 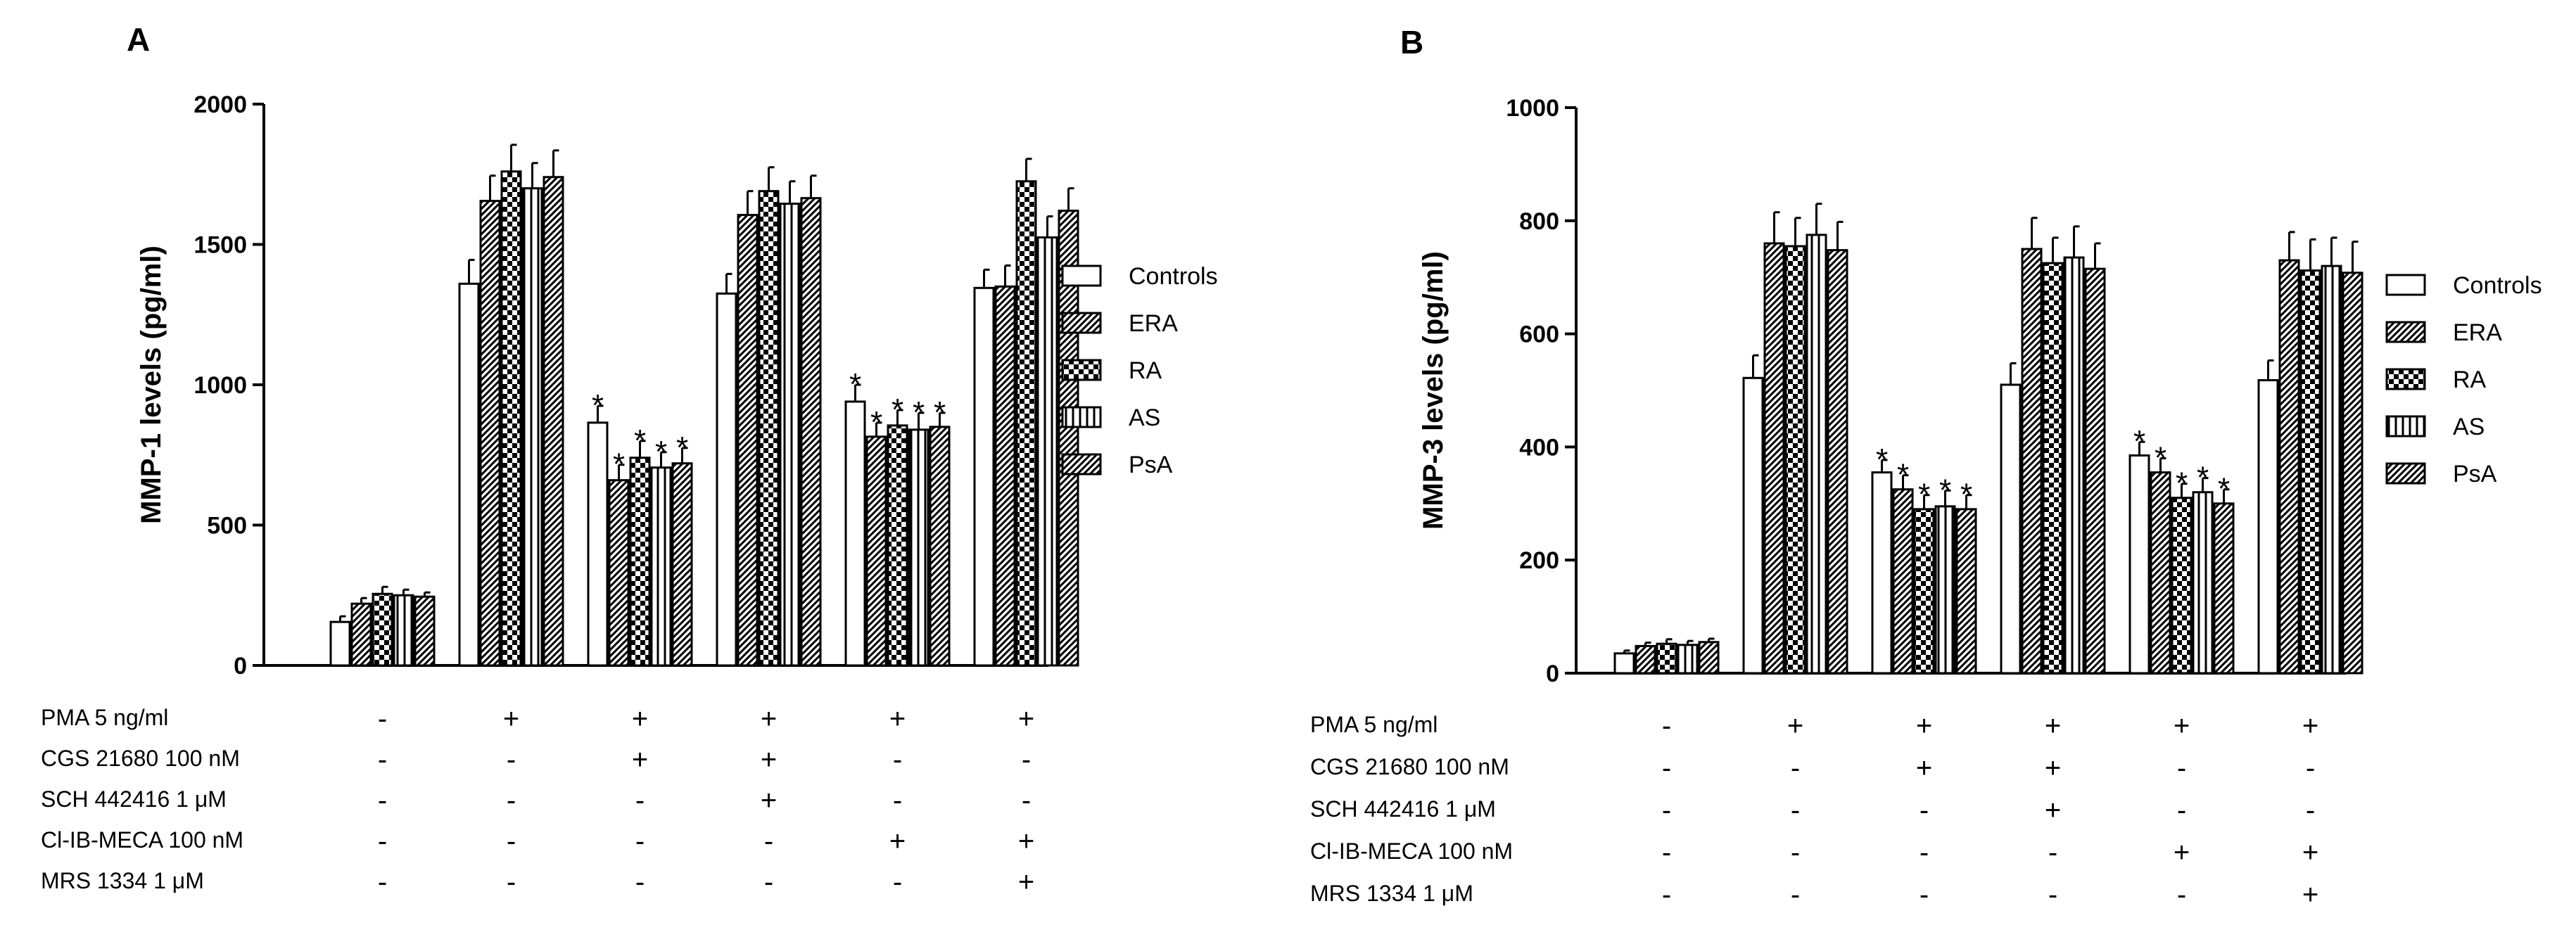 I want to click on condition-label: CGS 21680 100 nM, so click(x=140, y=758).